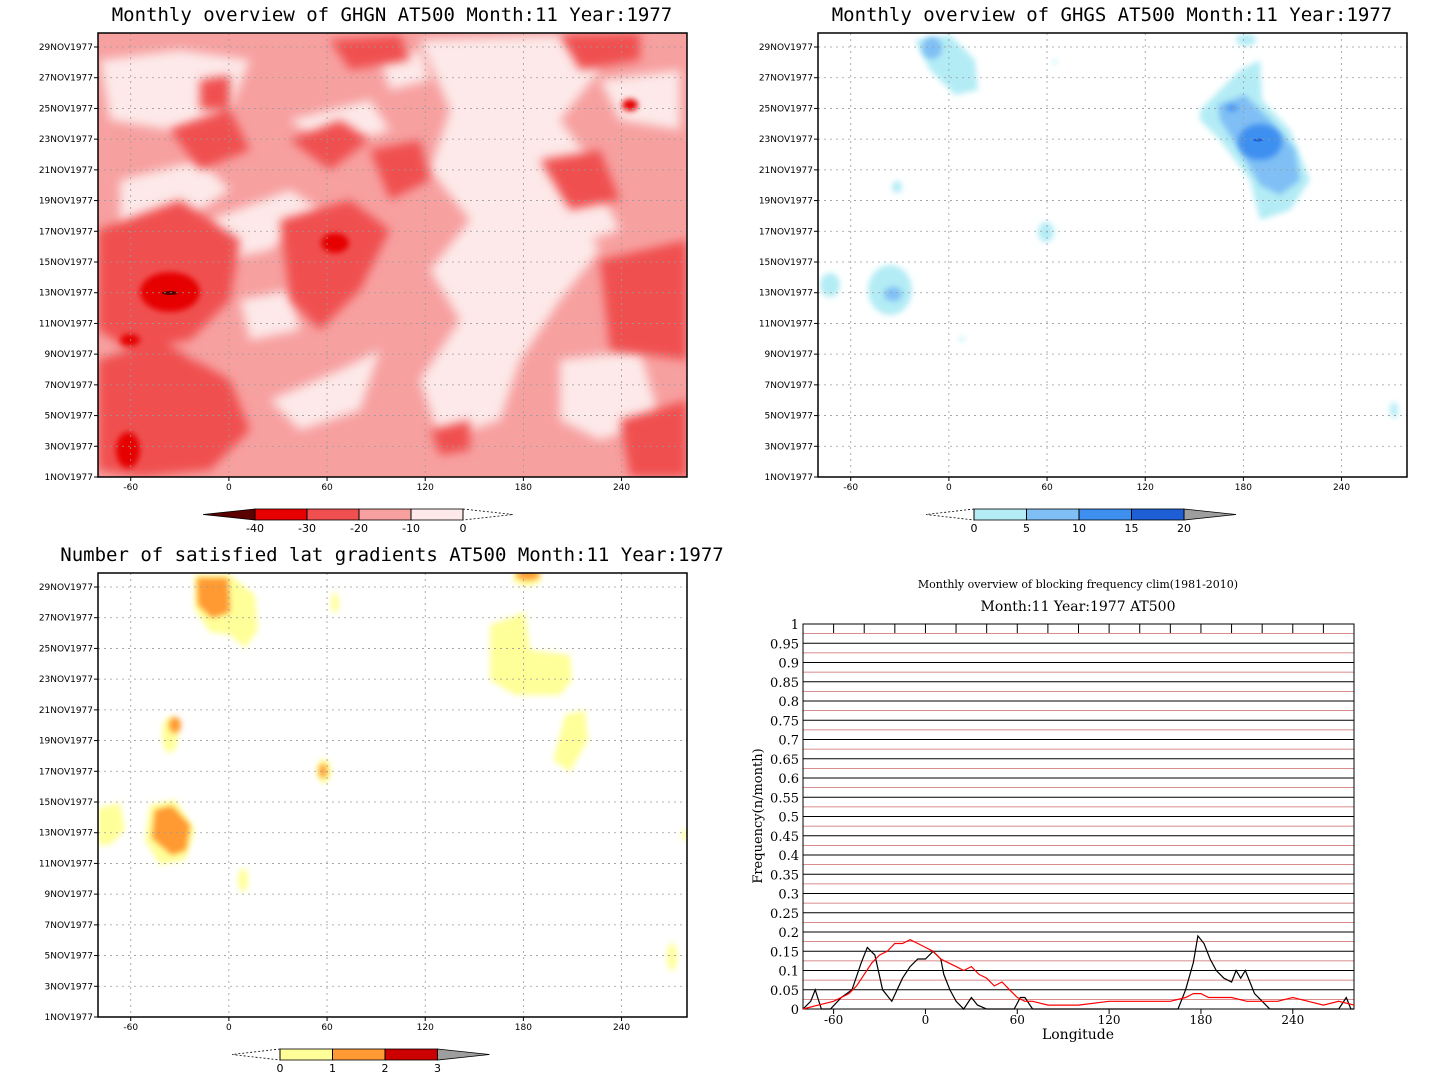 This screenshot has height=1091, width=1440. Describe the element at coordinates (463, 528) in the screenshot. I see `ghgn-cb-label: 0` at that location.